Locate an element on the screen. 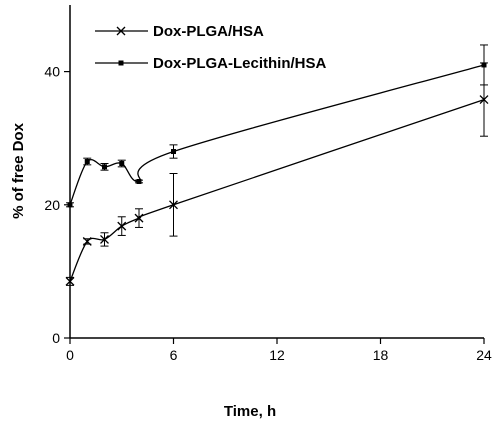 This screenshot has height=426, width=498. legend-entry-1: Dox-PLGA/HSA is located at coordinates (179, 31).